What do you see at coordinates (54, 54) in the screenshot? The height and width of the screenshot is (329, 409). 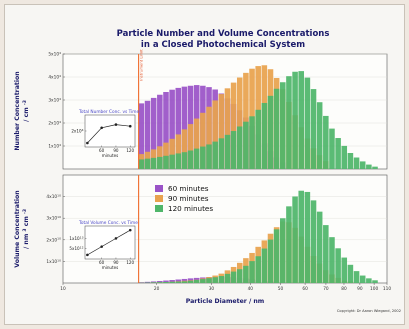 I see `y-tick-label: 5x10⁴` at bounding box center [54, 54].